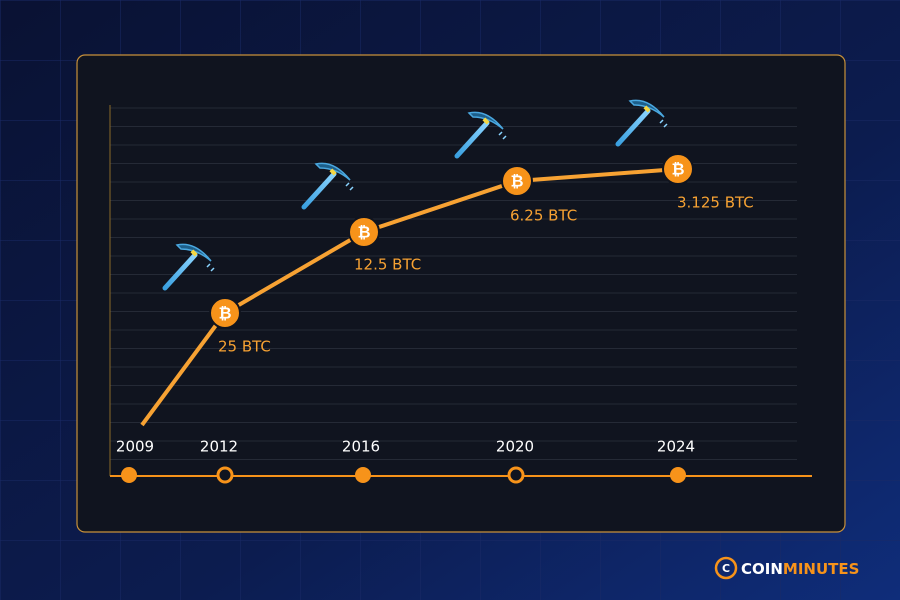 This screenshot has width=900, height=600. What do you see at coordinates (361, 447) in the screenshot?
I see `year-label: 2016` at bounding box center [361, 447].